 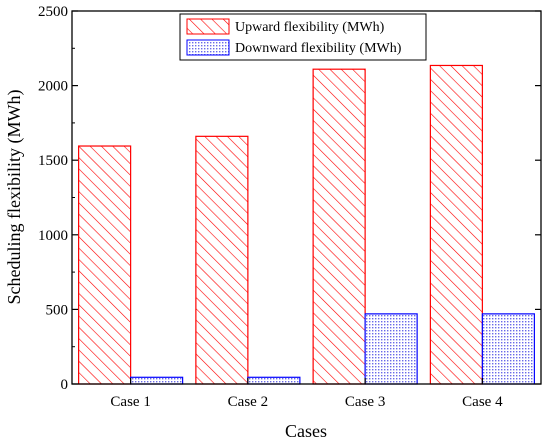 What do you see at coordinates (130, 402) in the screenshot?
I see `x-tick-label: Case 1` at bounding box center [130, 402].